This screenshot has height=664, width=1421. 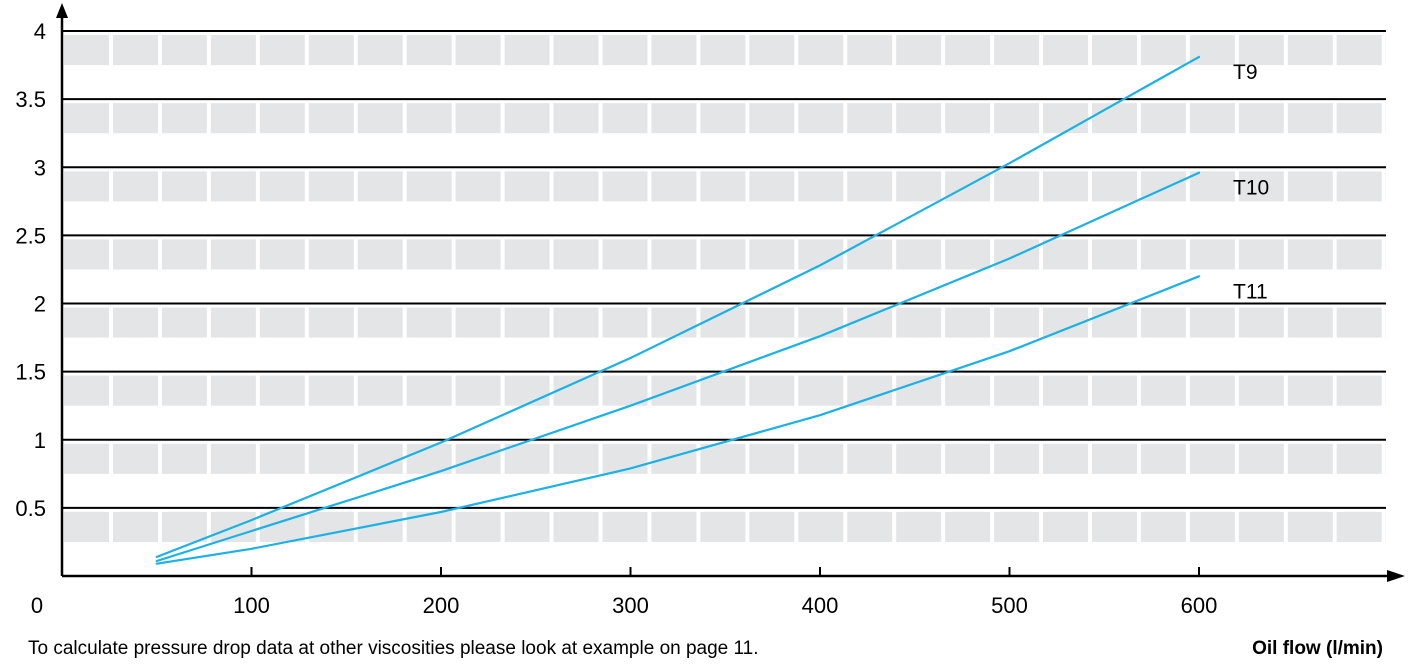 I want to click on series-label-t11: T11, so click(x=1250, y=291).